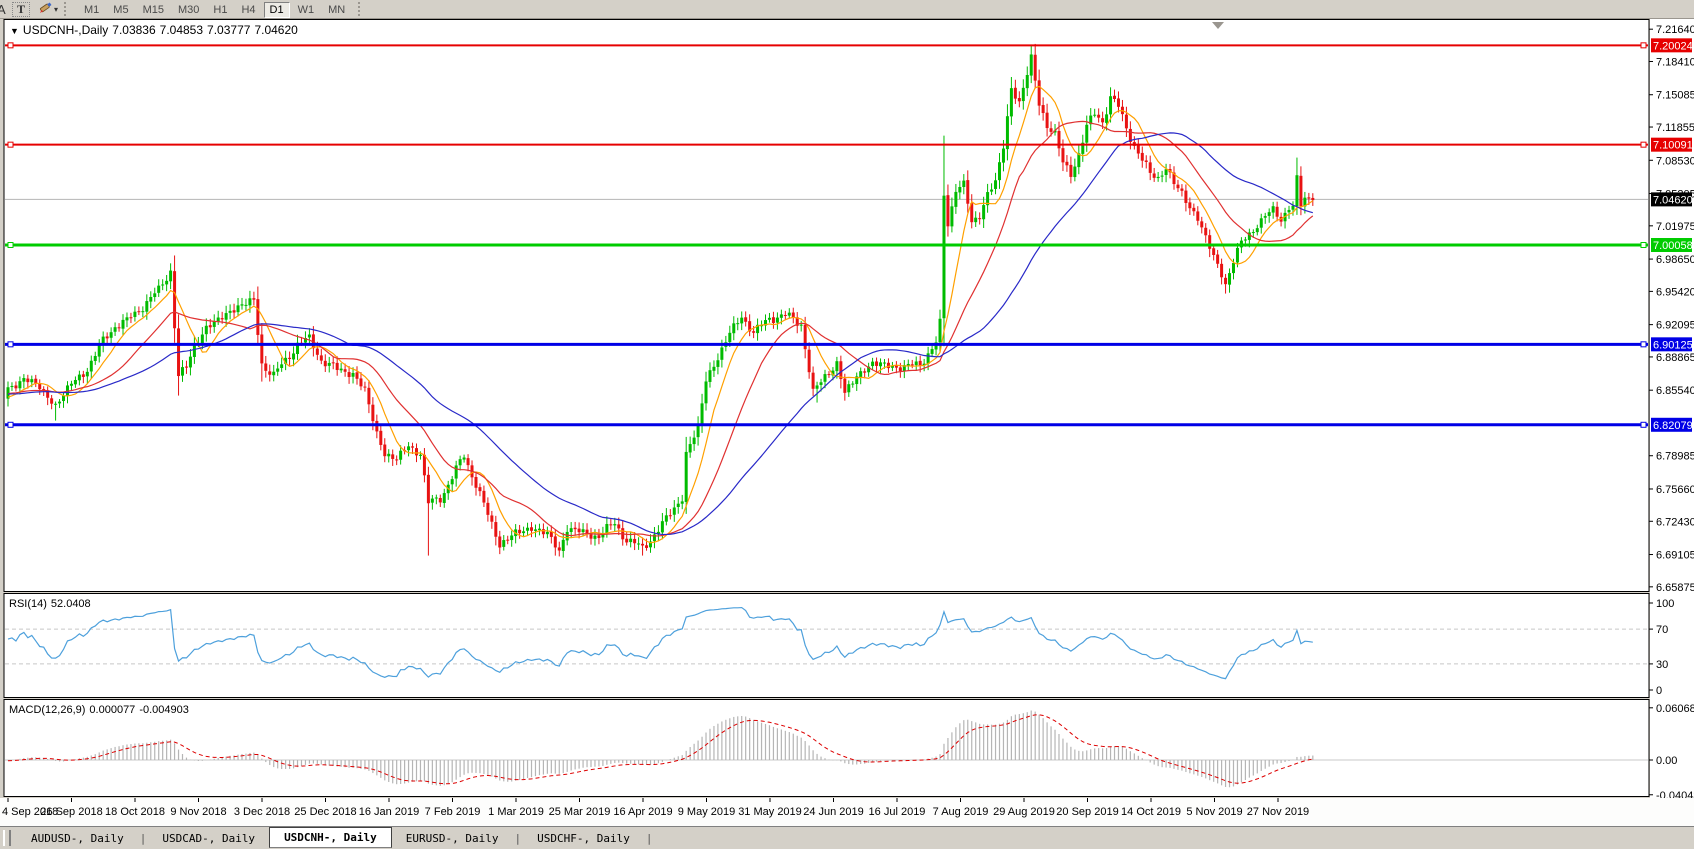 The height and width of the screenshot is (849, 1694). I want to click on time-axis-label: 25 Mar 2019, so click(580, 812).